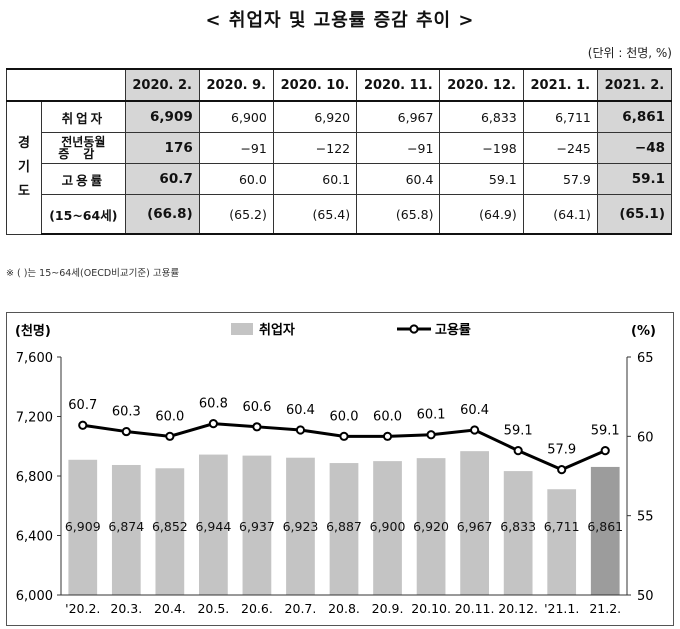 The image size is (680, 629). What do you see at coordinates (34, 596) in the screenshot?
I see `left-tick-label: 6,000` at bounding box center [34, 596].